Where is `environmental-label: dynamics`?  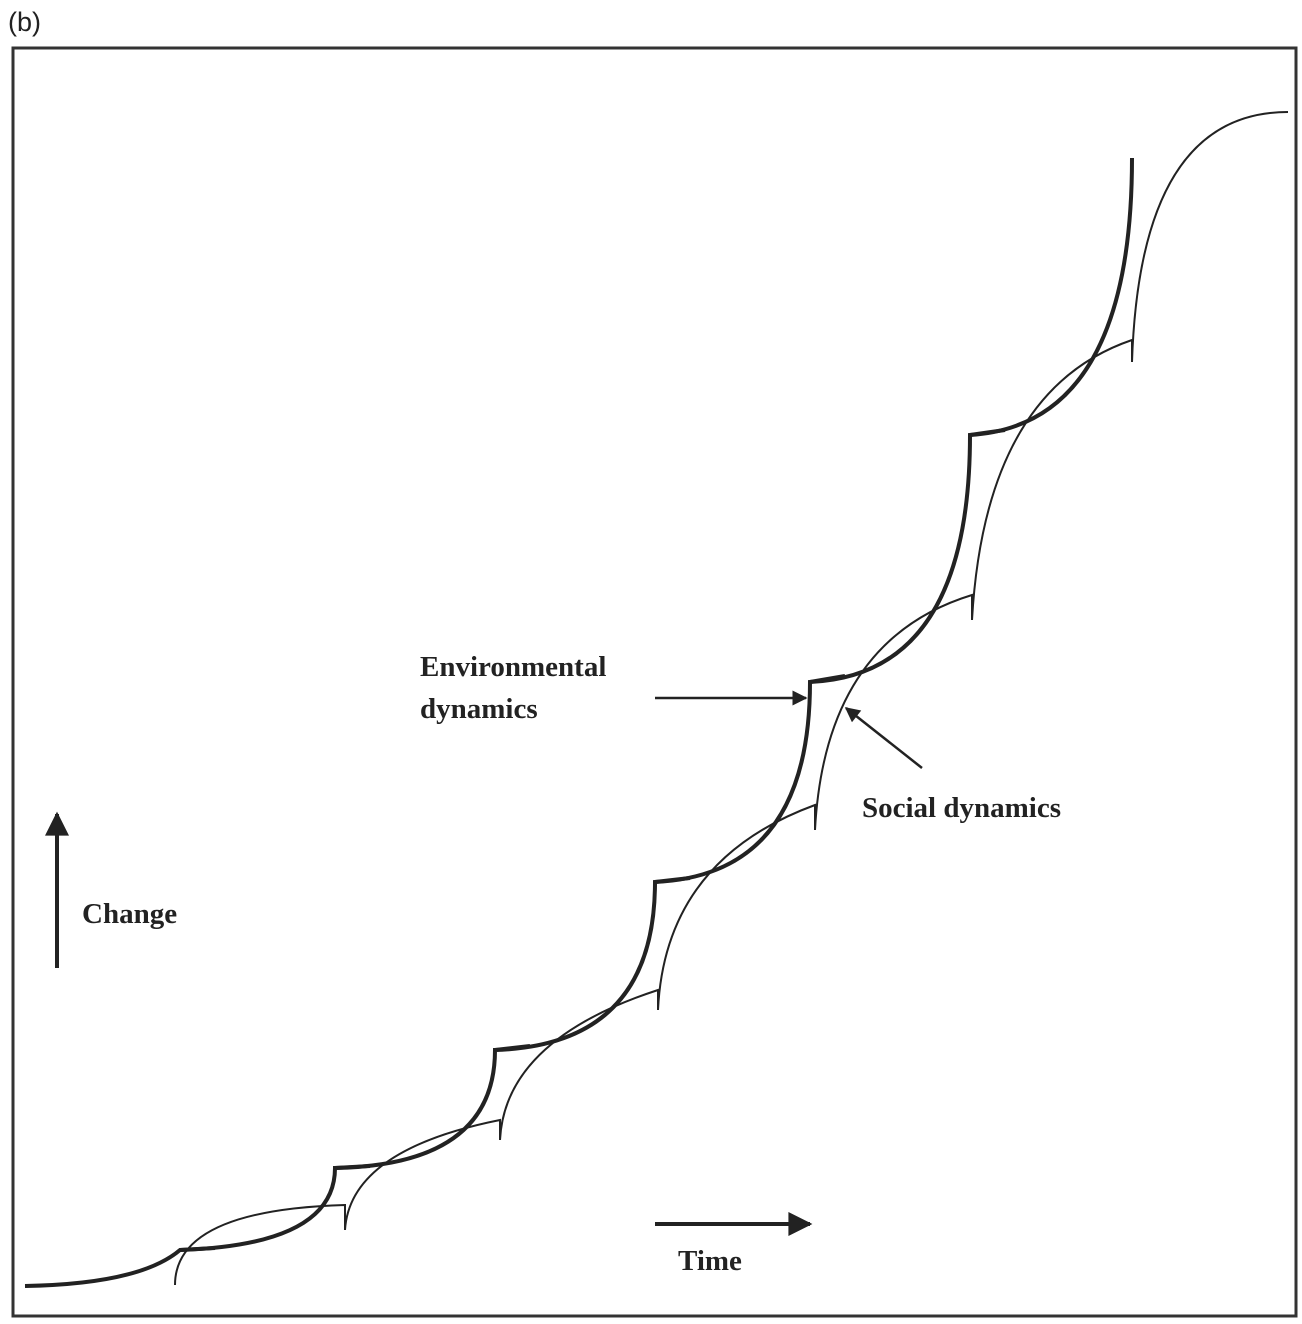 environmental-label: dynamics is located at coordinates (479, 709).